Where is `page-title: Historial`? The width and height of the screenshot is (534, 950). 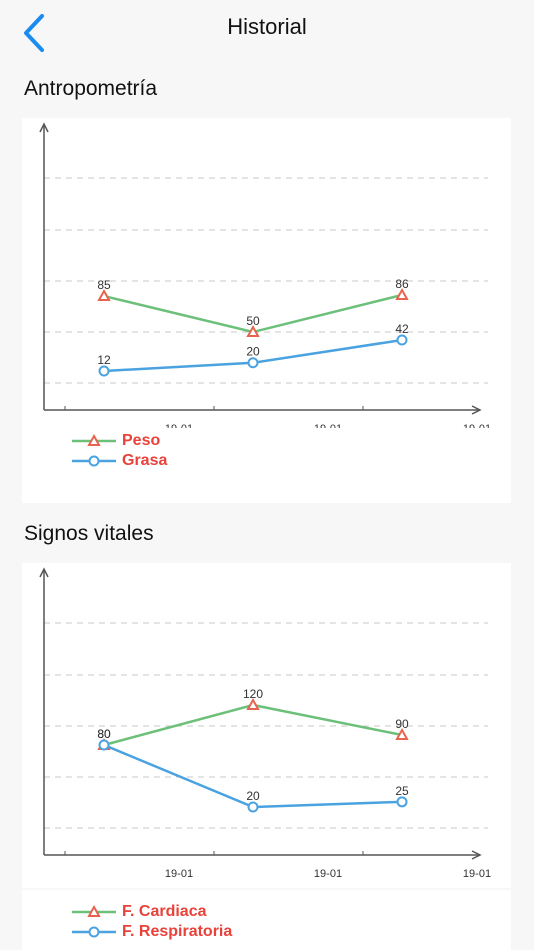
page-title: Historial is located at coordinates (267, 26).